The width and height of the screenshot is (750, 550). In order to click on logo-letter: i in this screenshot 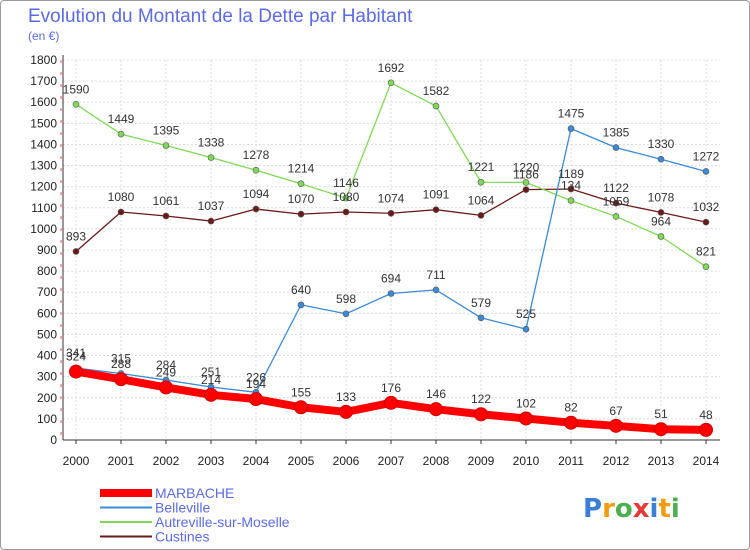, I will do `click(675, 509)`.